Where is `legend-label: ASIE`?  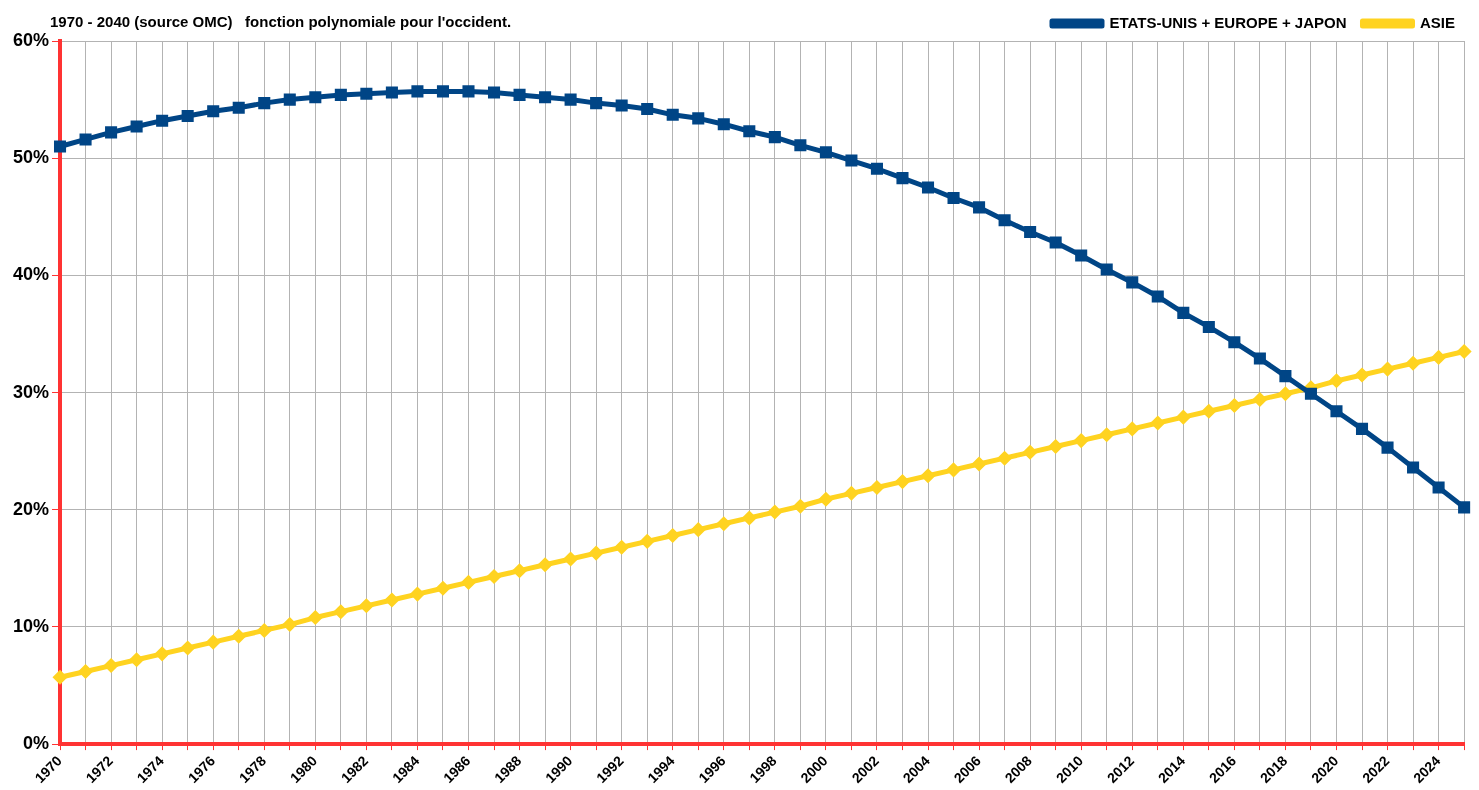 legend-label: ASIE is located at coordinates (1437, 22).